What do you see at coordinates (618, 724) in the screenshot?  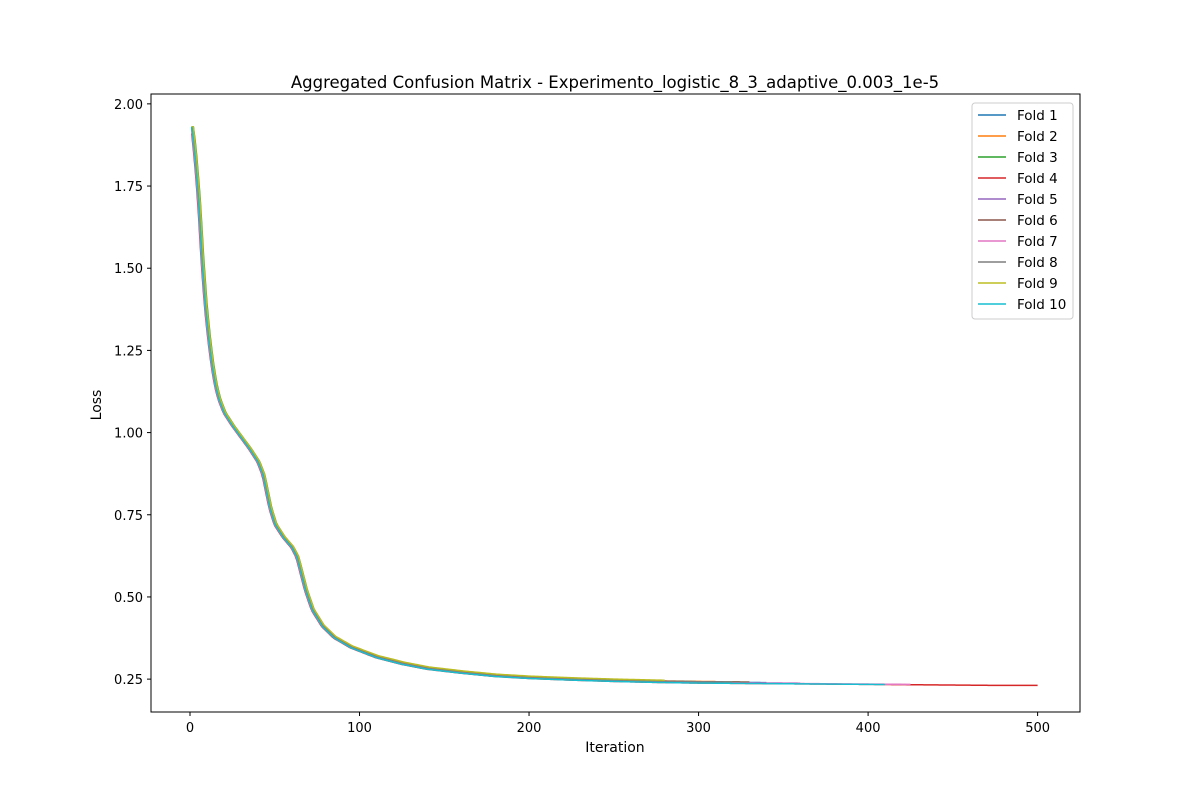 I see `x-axis: 0 100 200 300 400 500` at bounding box center [618, 724].